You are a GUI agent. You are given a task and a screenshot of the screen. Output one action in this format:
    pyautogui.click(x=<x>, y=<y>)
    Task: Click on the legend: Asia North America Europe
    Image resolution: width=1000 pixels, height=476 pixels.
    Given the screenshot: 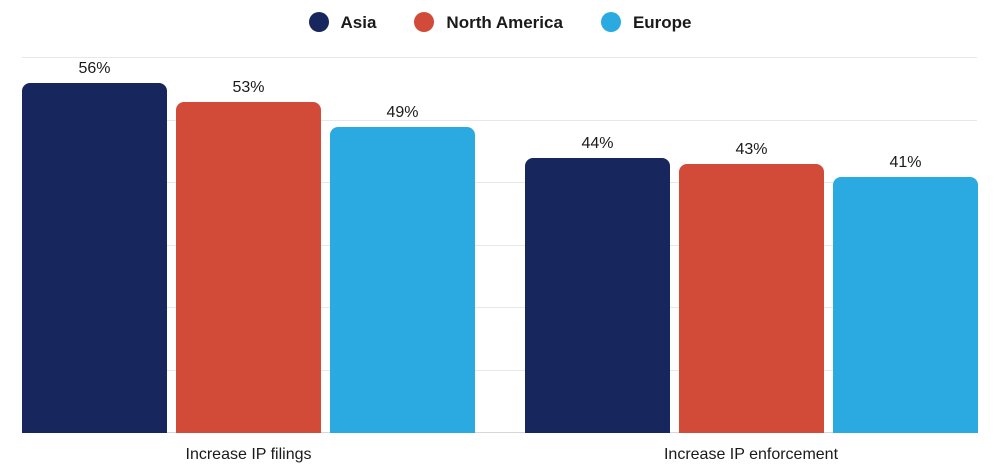 What is the action you would take?
    pyautogui.click(x=500, y=22)
    